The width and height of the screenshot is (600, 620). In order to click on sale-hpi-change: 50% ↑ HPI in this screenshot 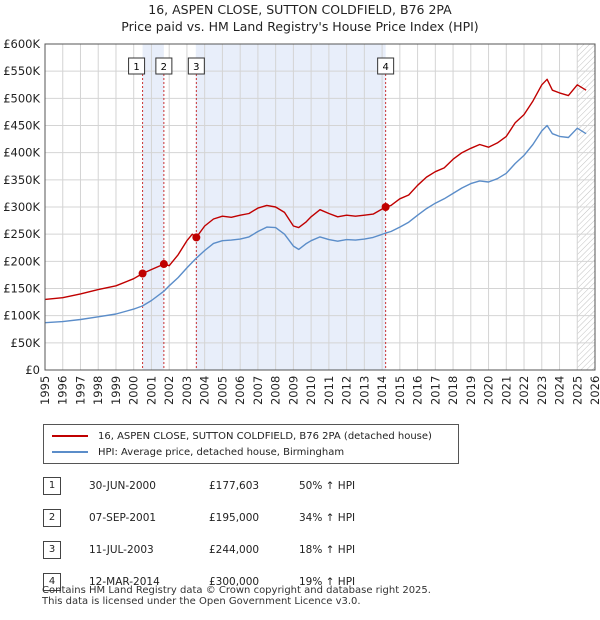, I will do `click(327, 486)`.